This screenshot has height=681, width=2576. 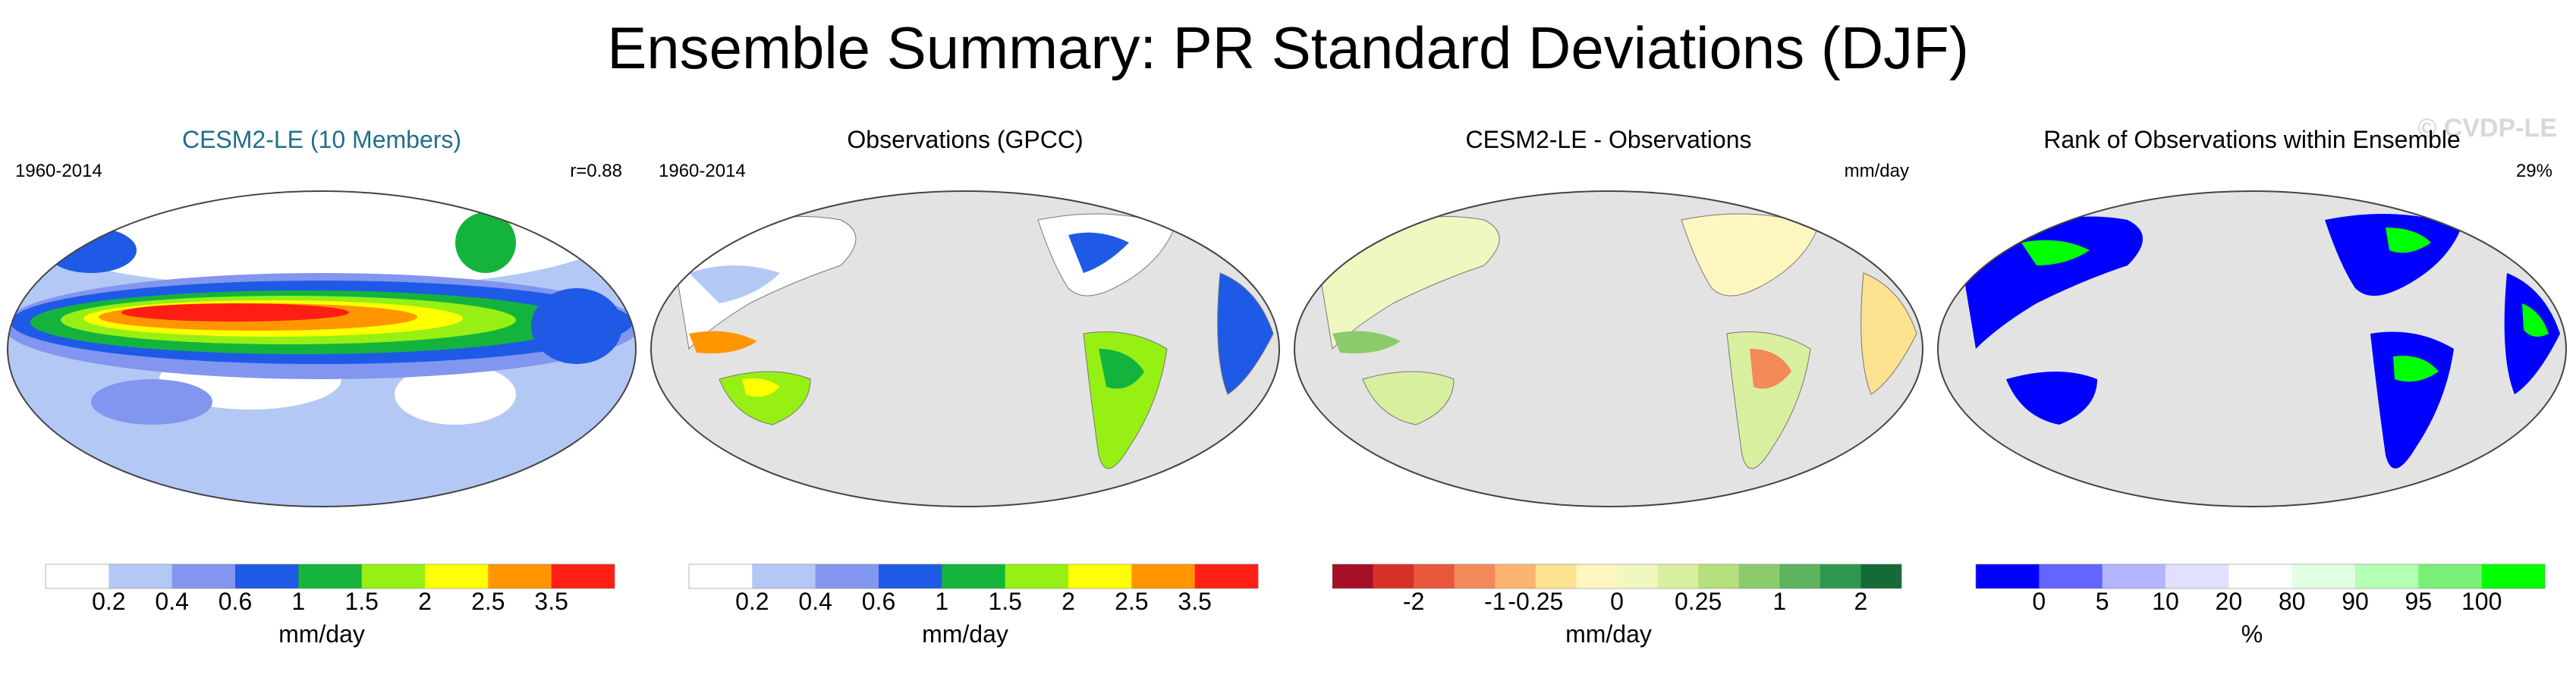 I want to click on colorbar-tick-label: 95, so click(x=2419, y=601).